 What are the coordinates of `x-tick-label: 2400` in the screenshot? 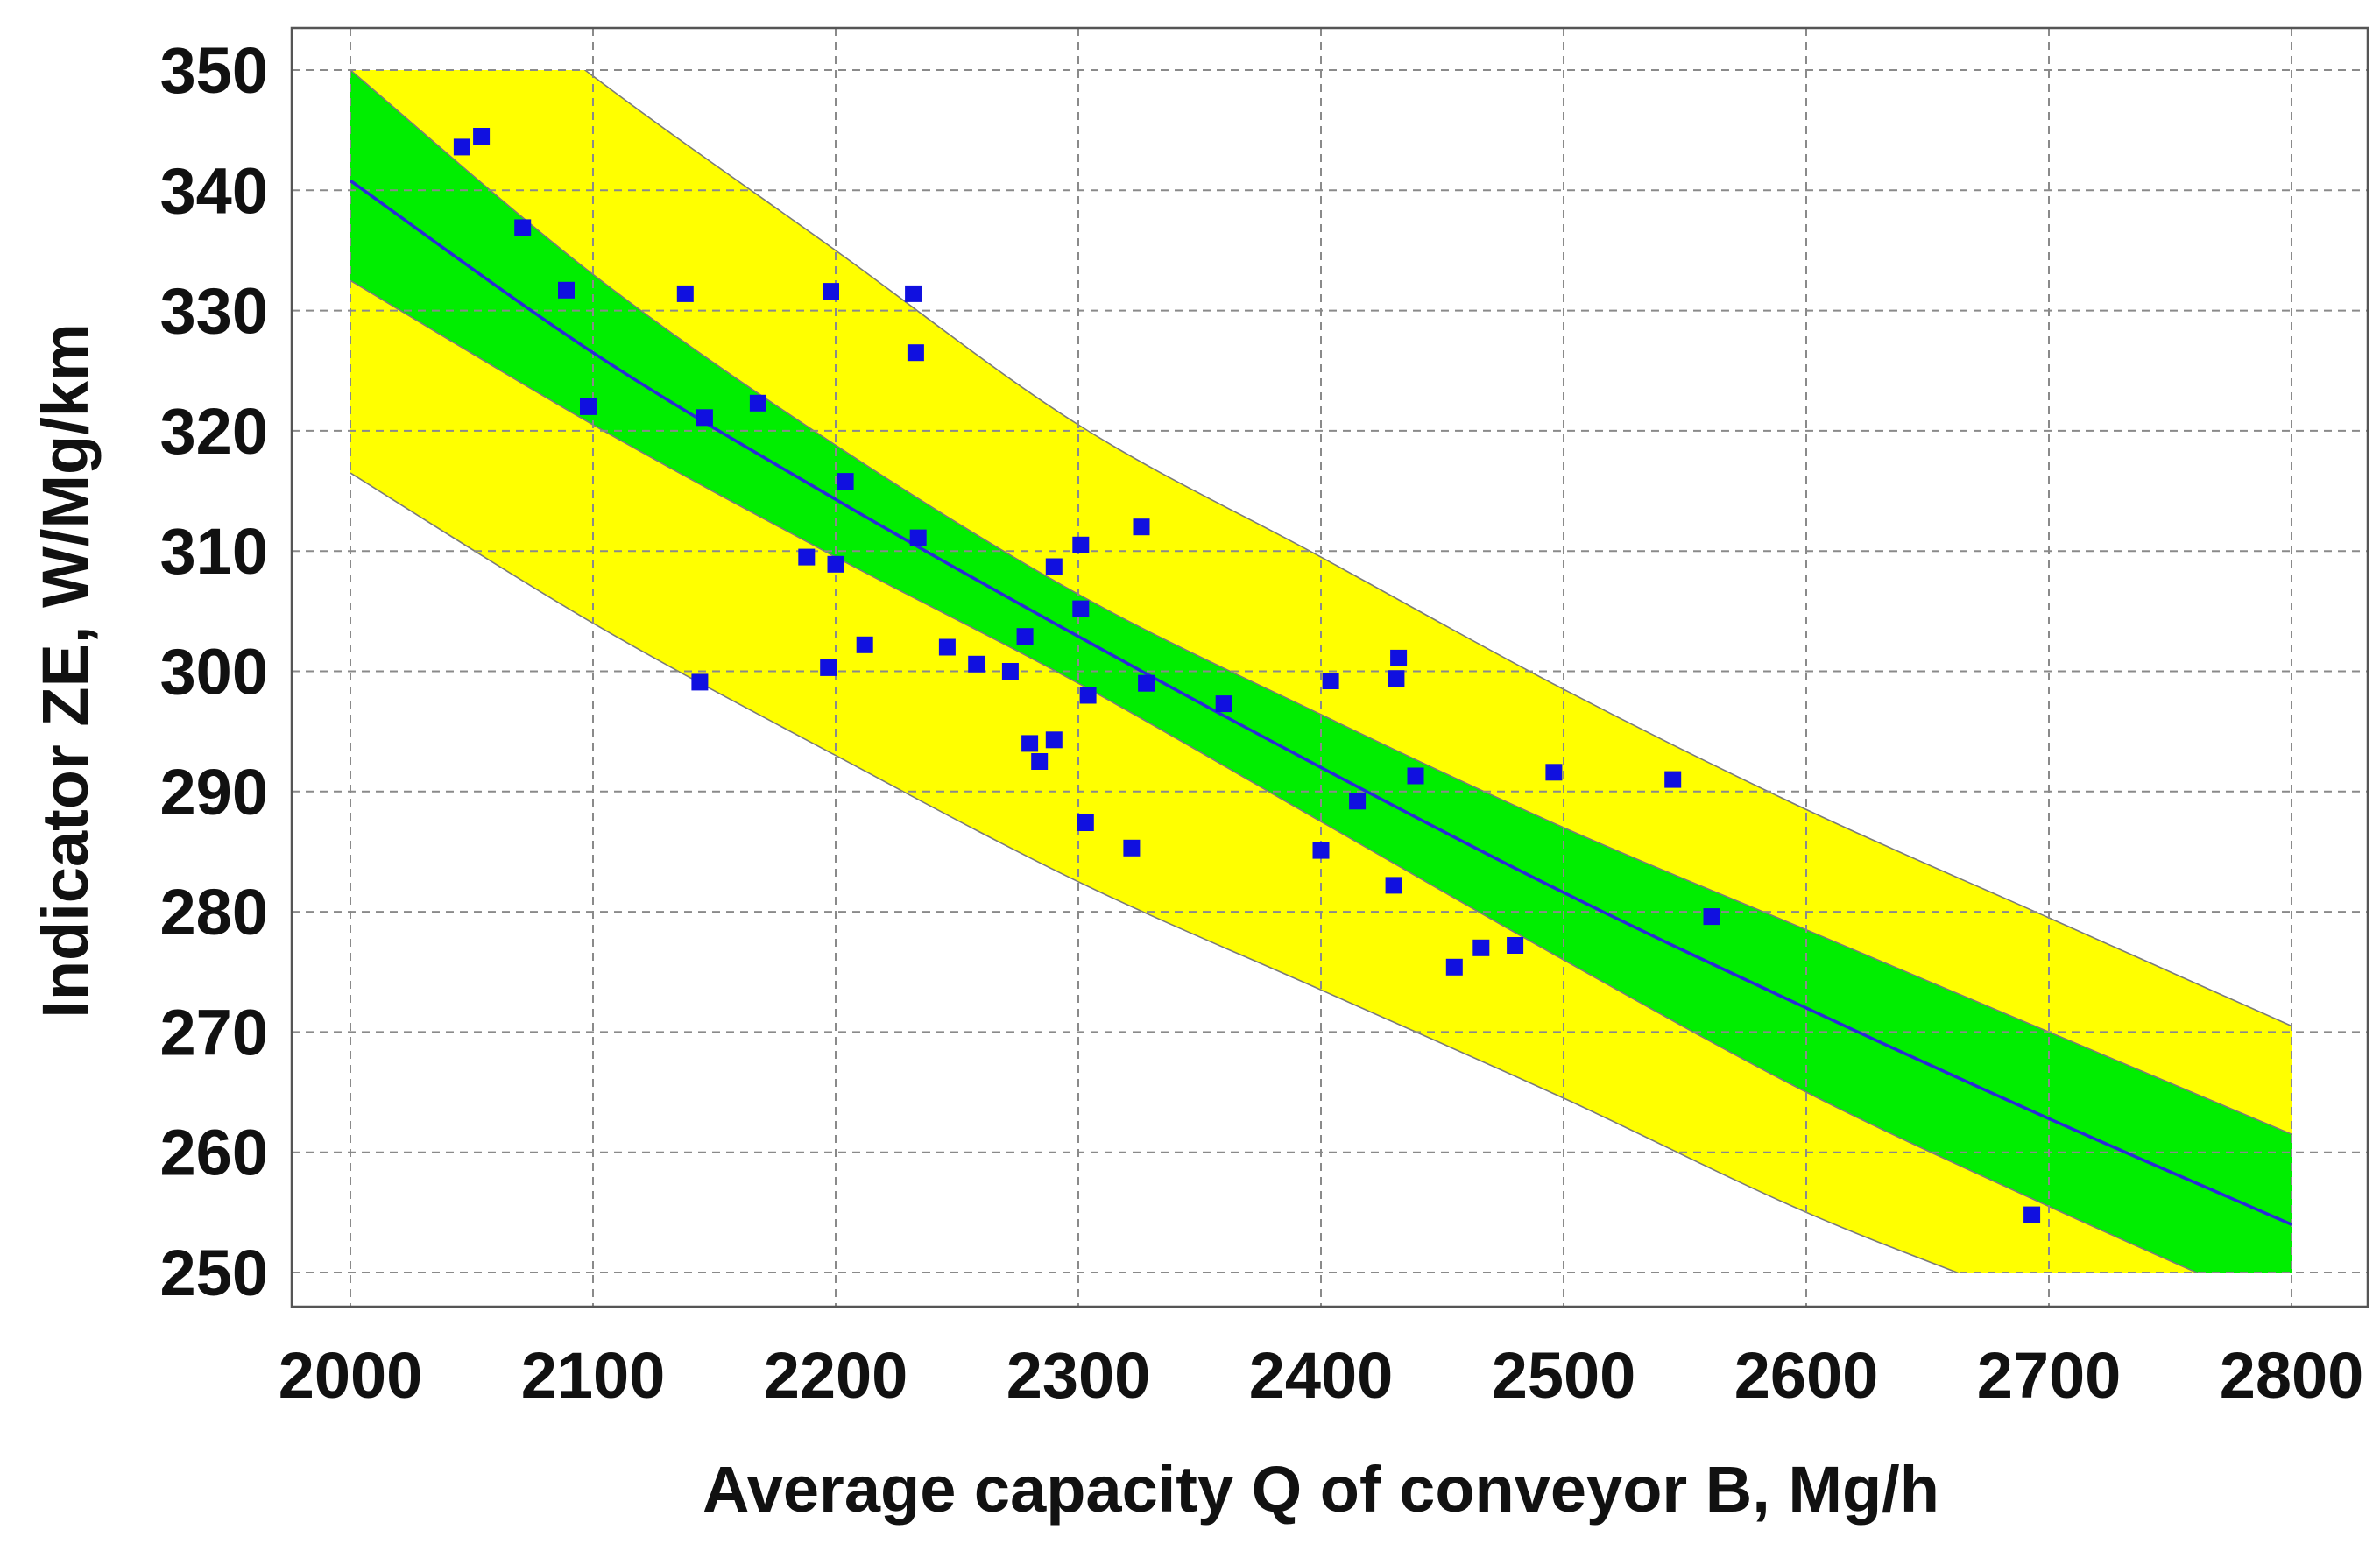 It's located at (1321, 1375).